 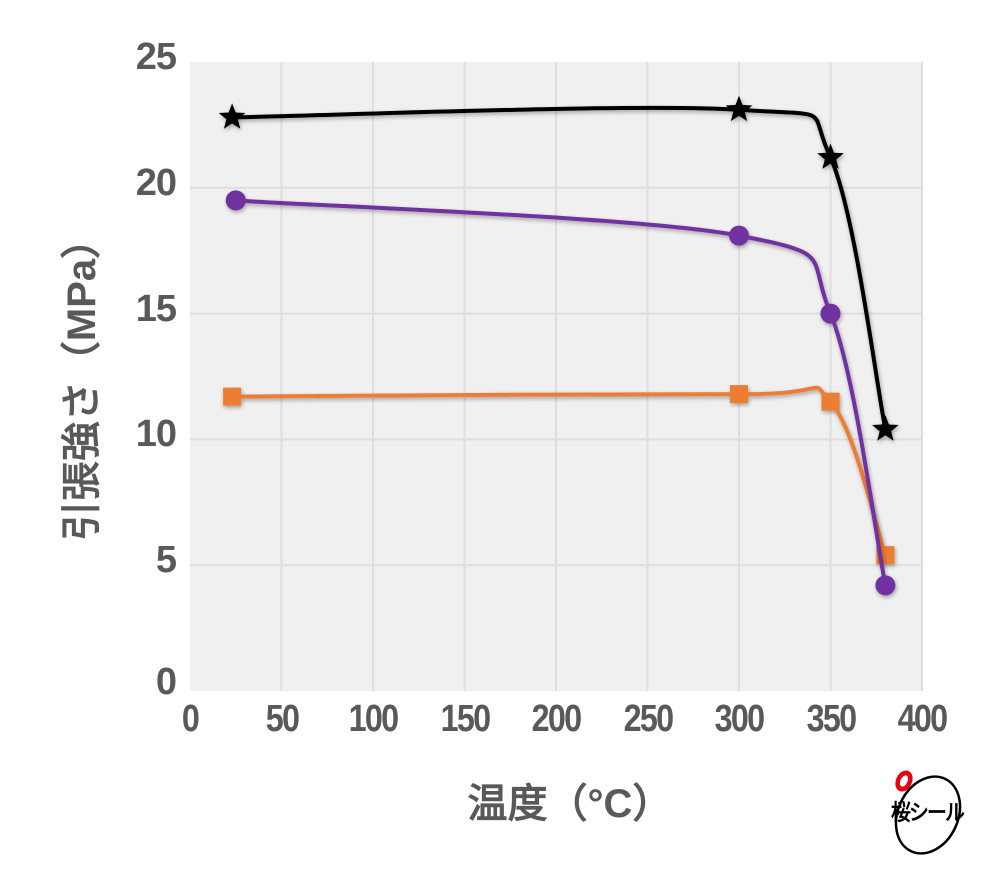 I want to click on x-tick-label: 350, so click(x=831, y=719).